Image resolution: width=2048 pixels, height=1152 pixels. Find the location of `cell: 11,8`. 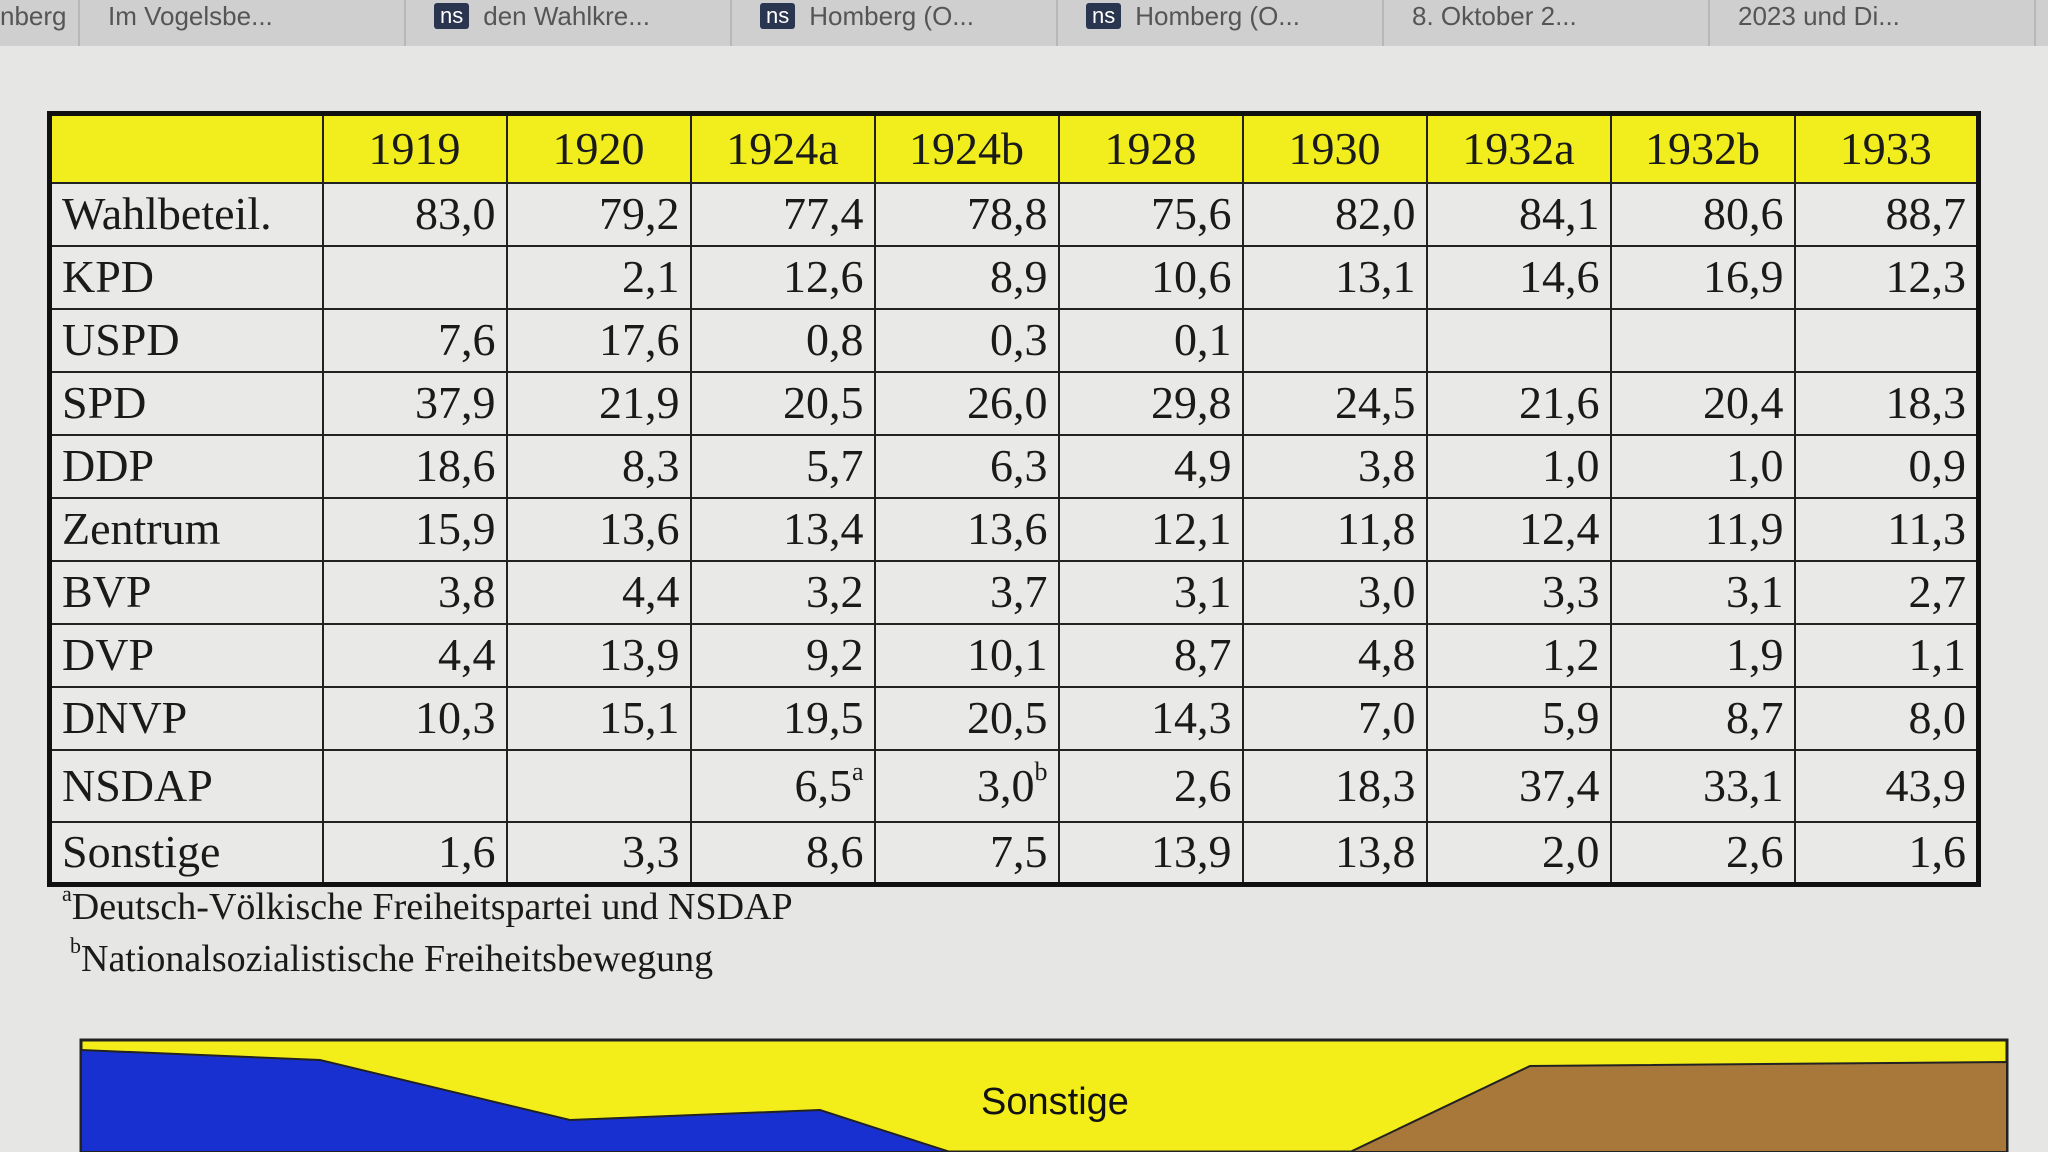

cell: 11,8 is located at coordinates (1334, 529).